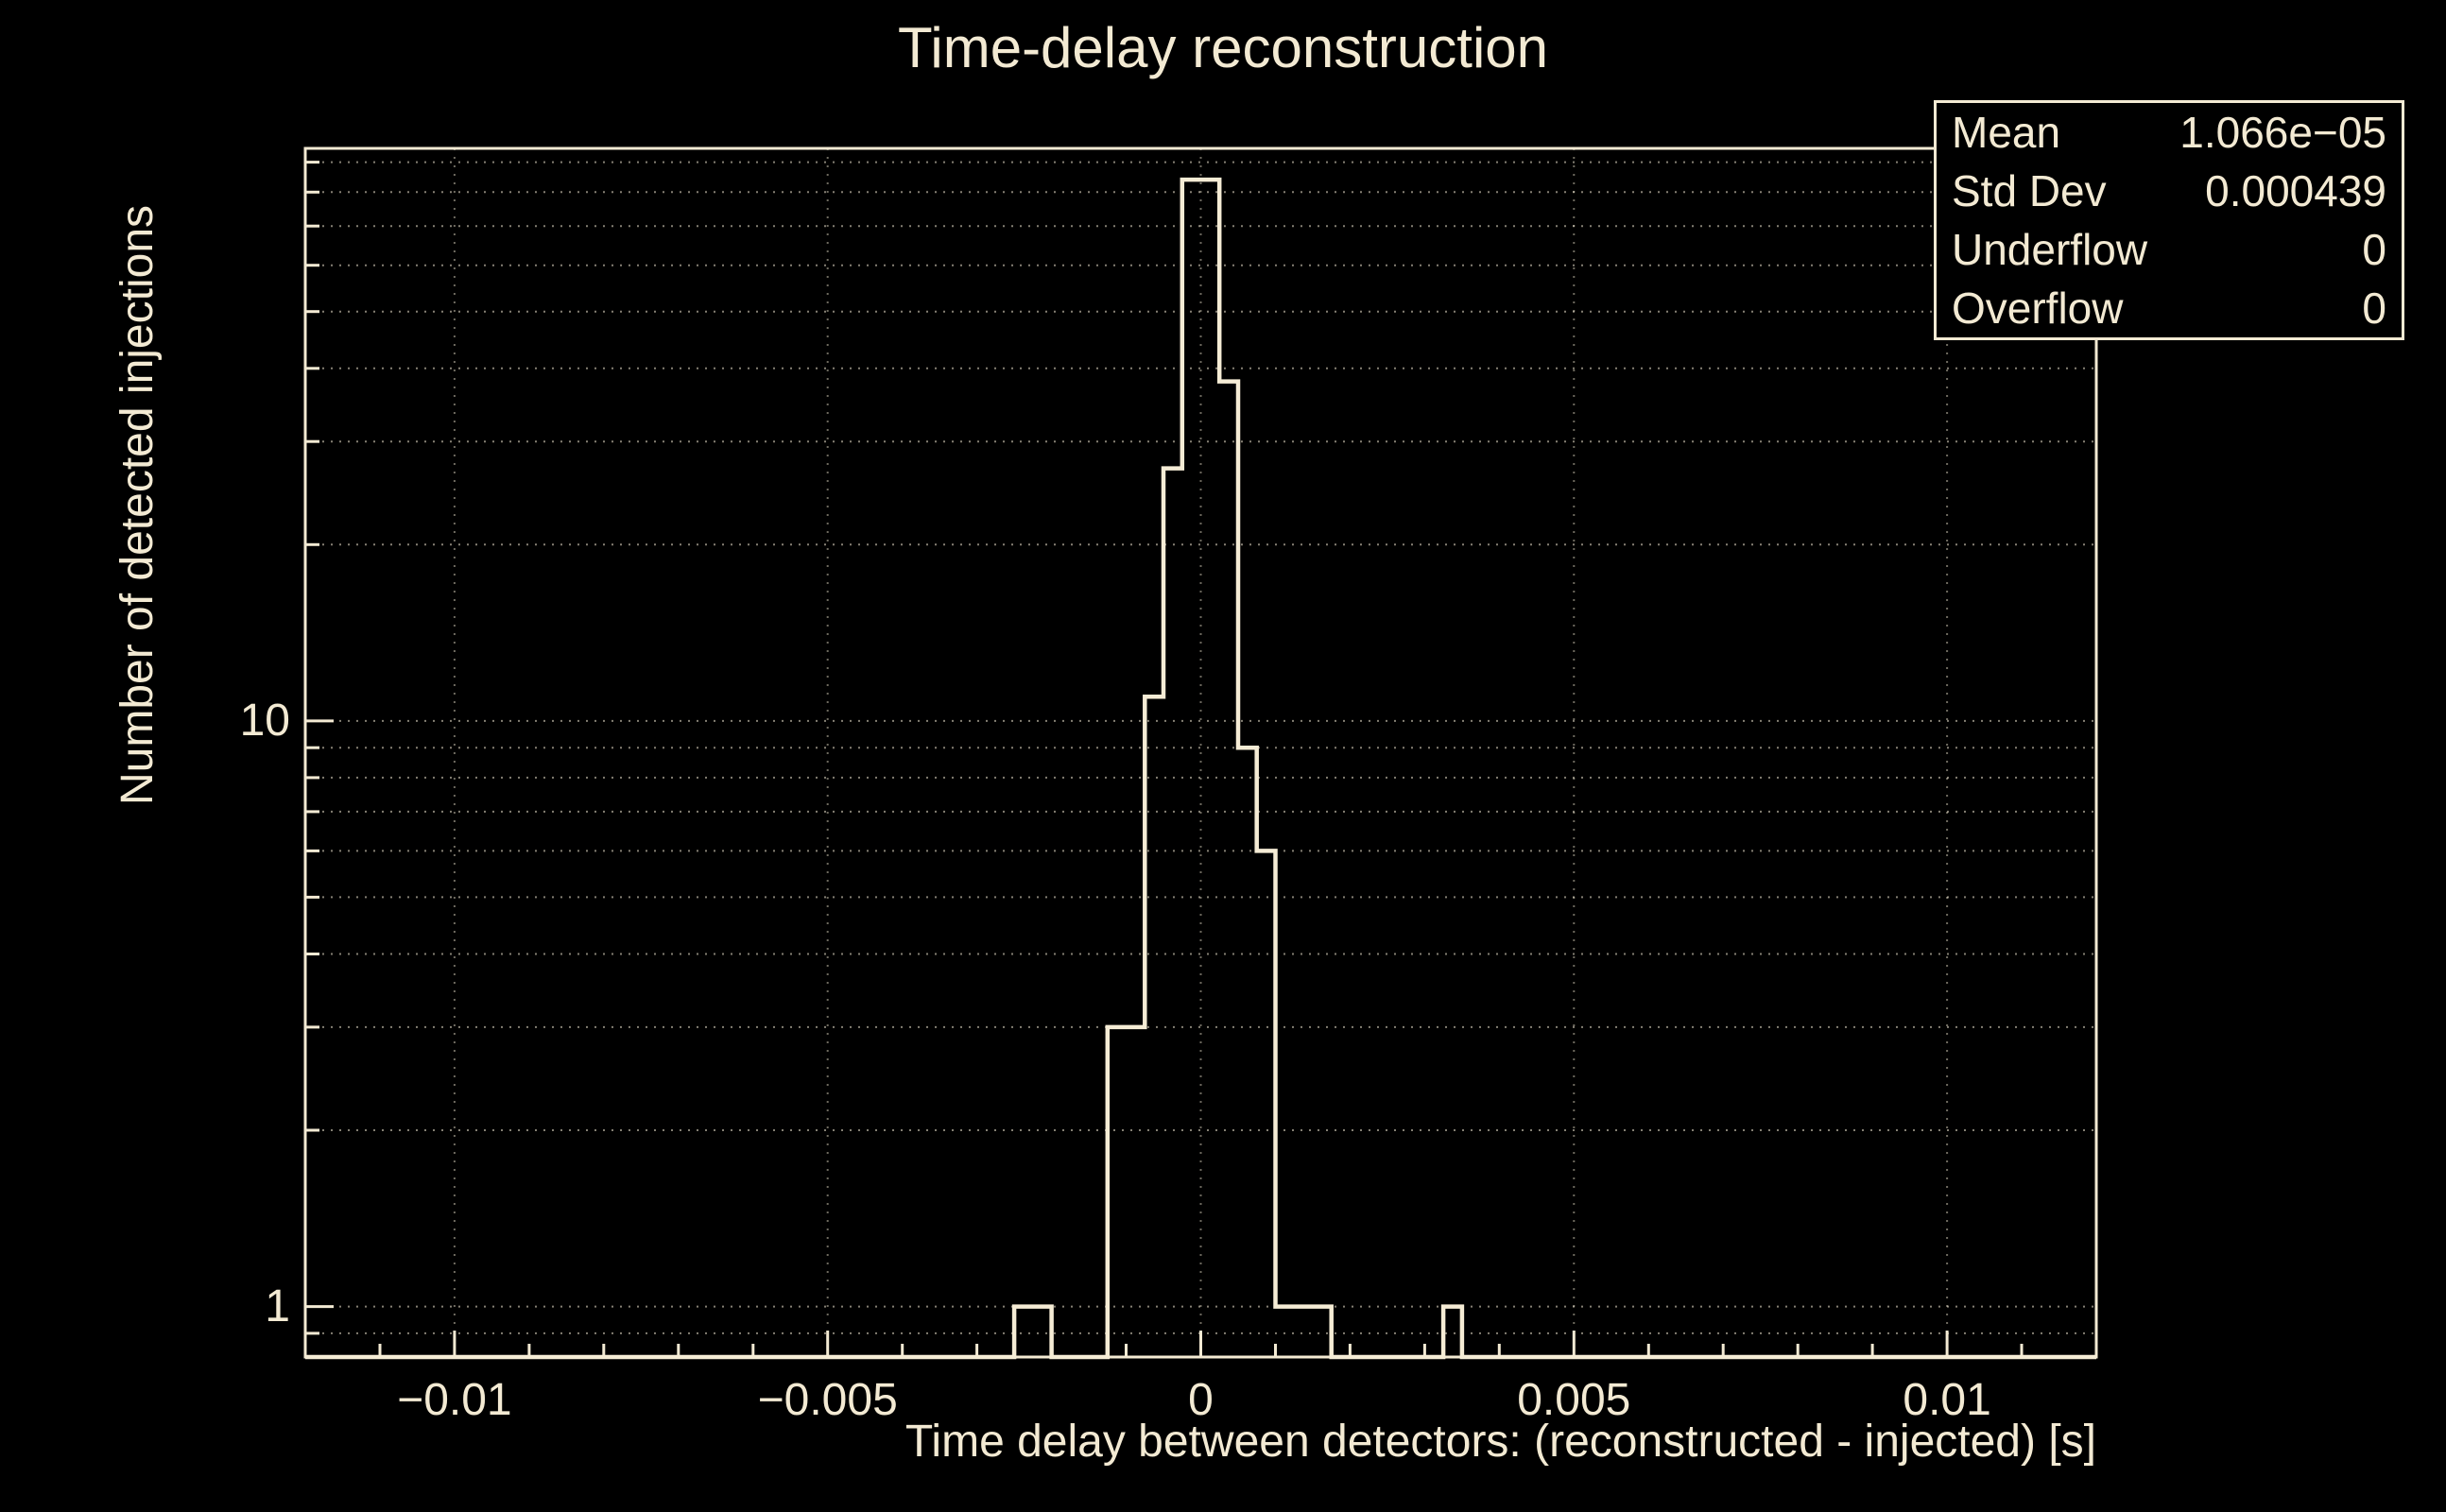 The height and width of the screenshot is (1512, 2446). Describe the element at coordinates (2050, 249) in the screenshot. I see `stats-label: Underflow` at that location.